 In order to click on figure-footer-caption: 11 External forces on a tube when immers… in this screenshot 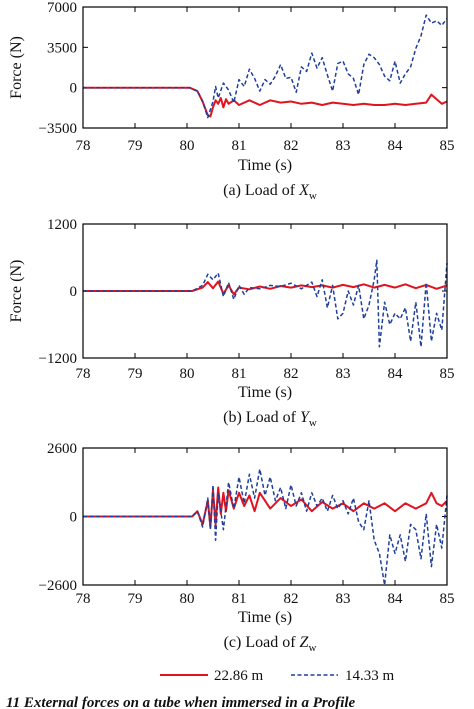, I will do `click(181, 702)`.